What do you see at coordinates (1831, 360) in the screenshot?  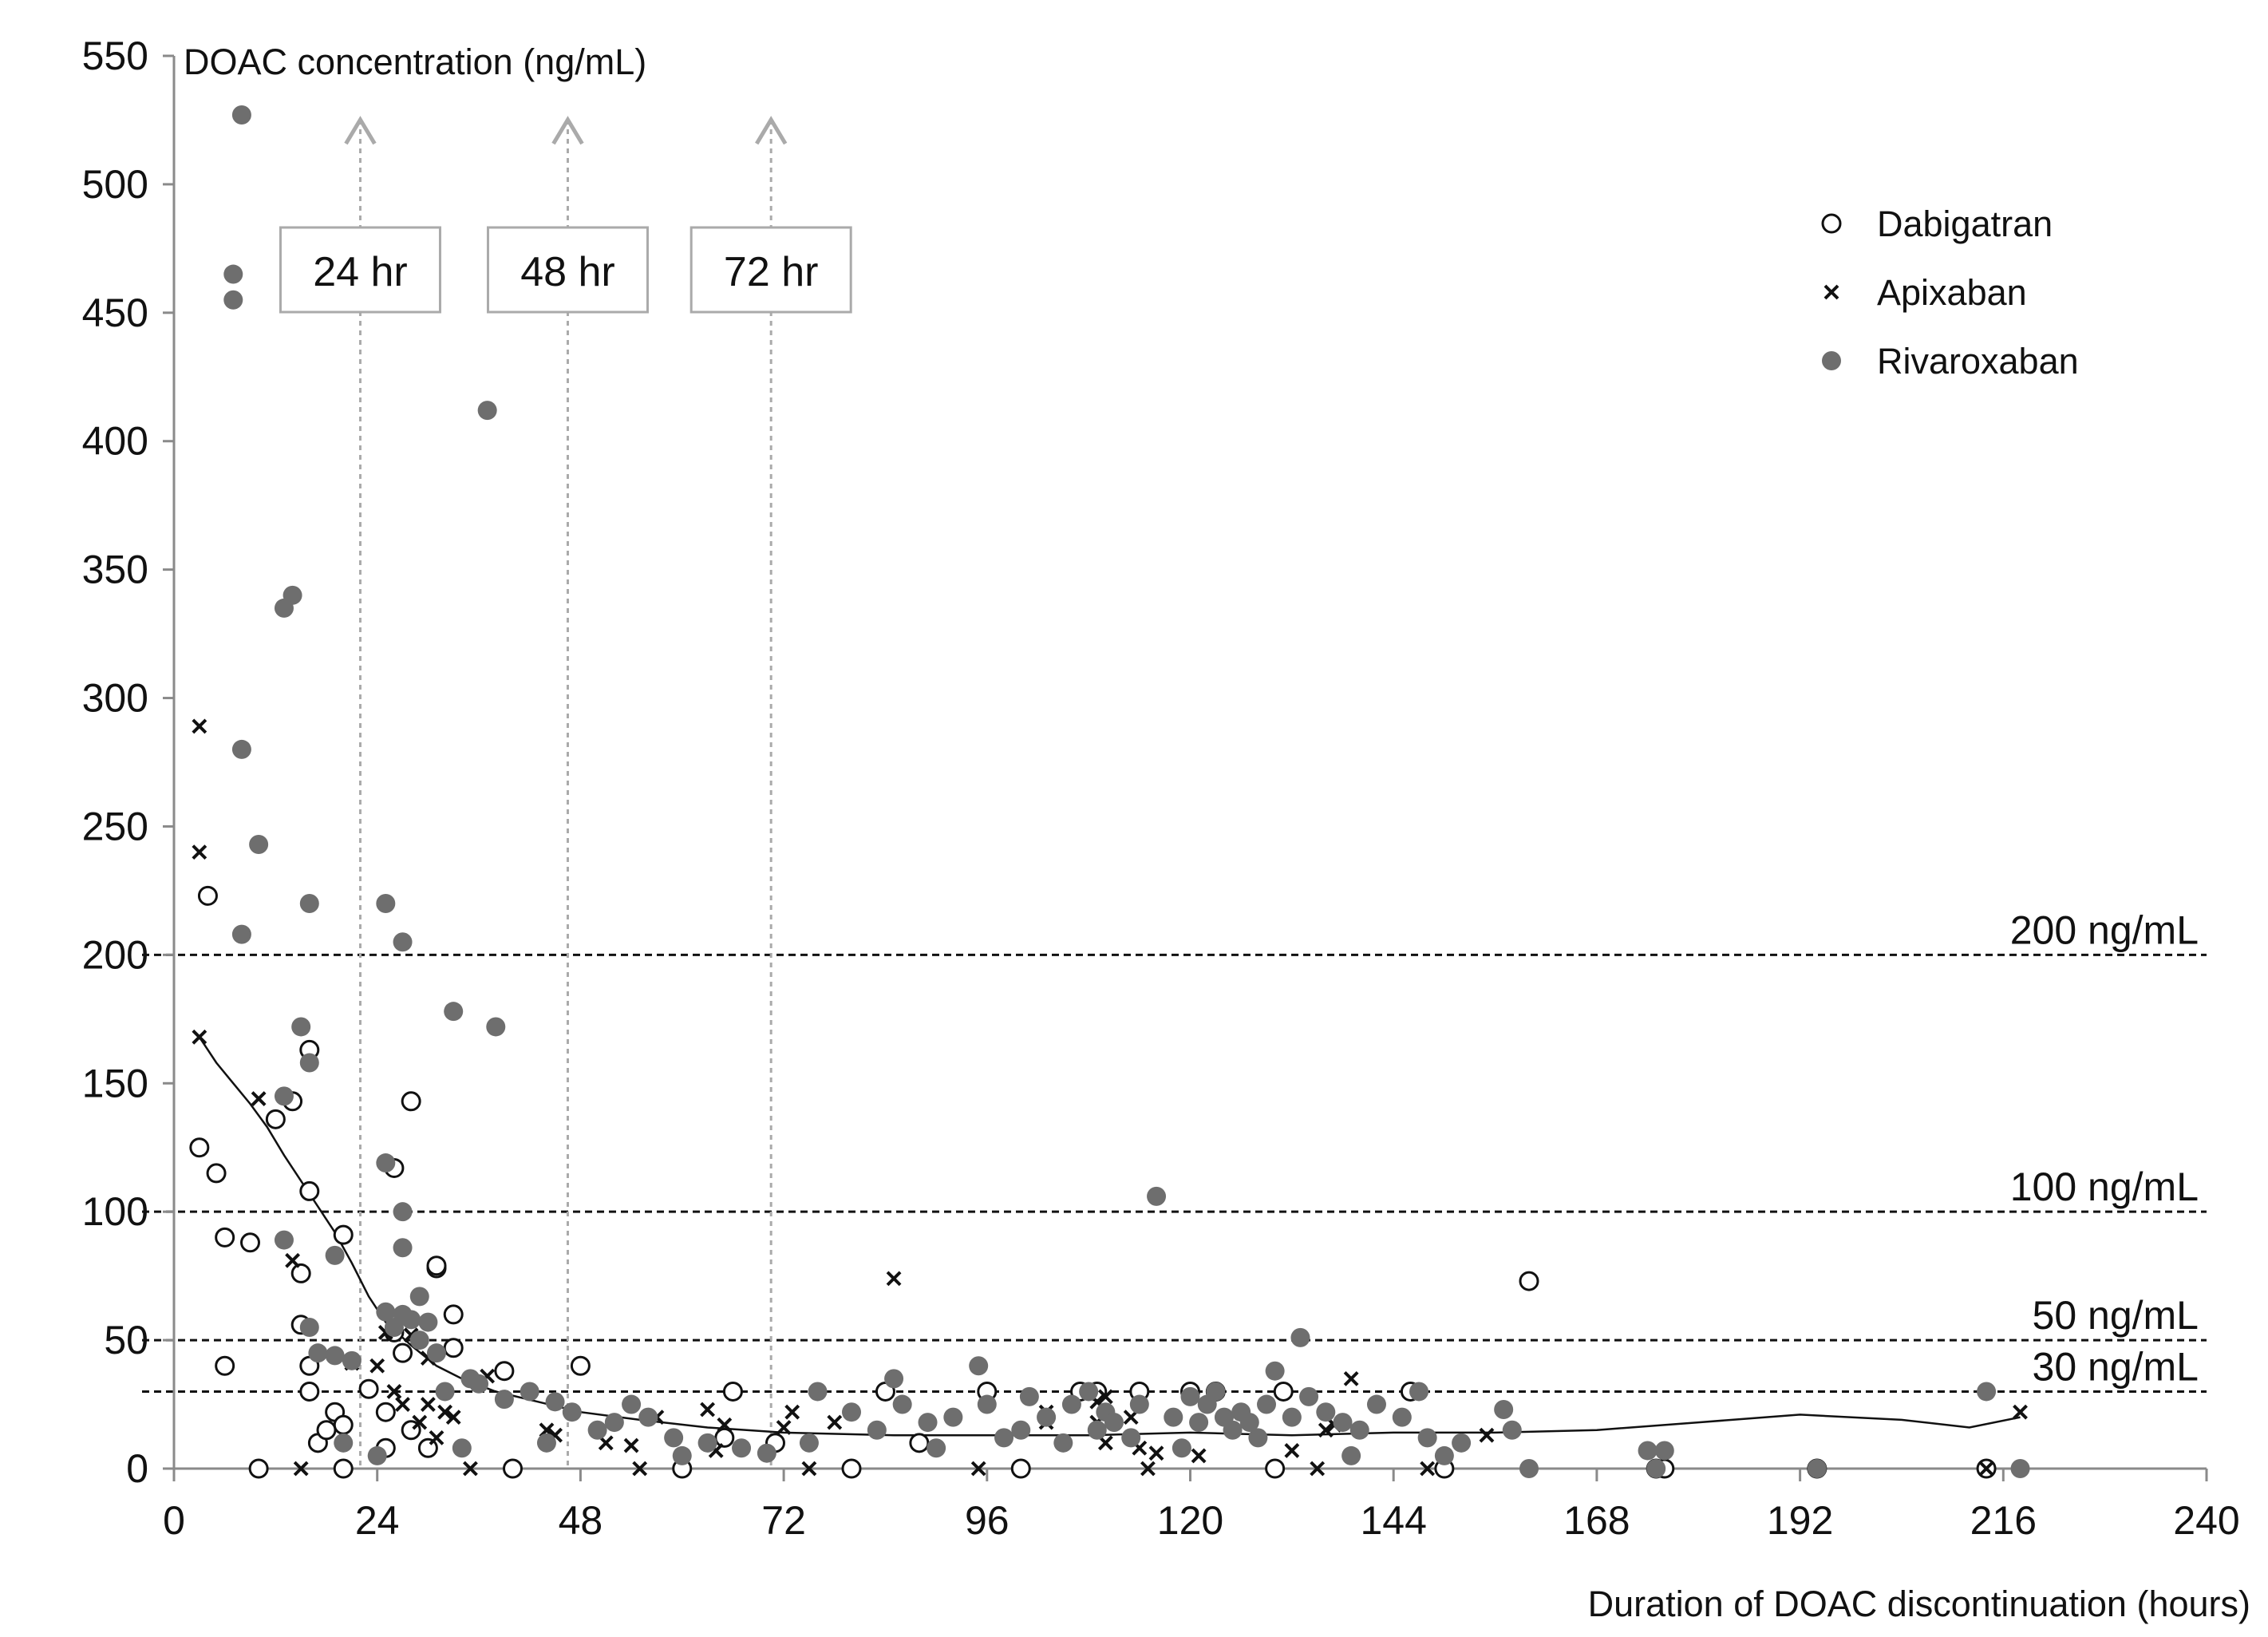 I see `rivaroxaban-legend-marker` at bounding box center [1831, 360].